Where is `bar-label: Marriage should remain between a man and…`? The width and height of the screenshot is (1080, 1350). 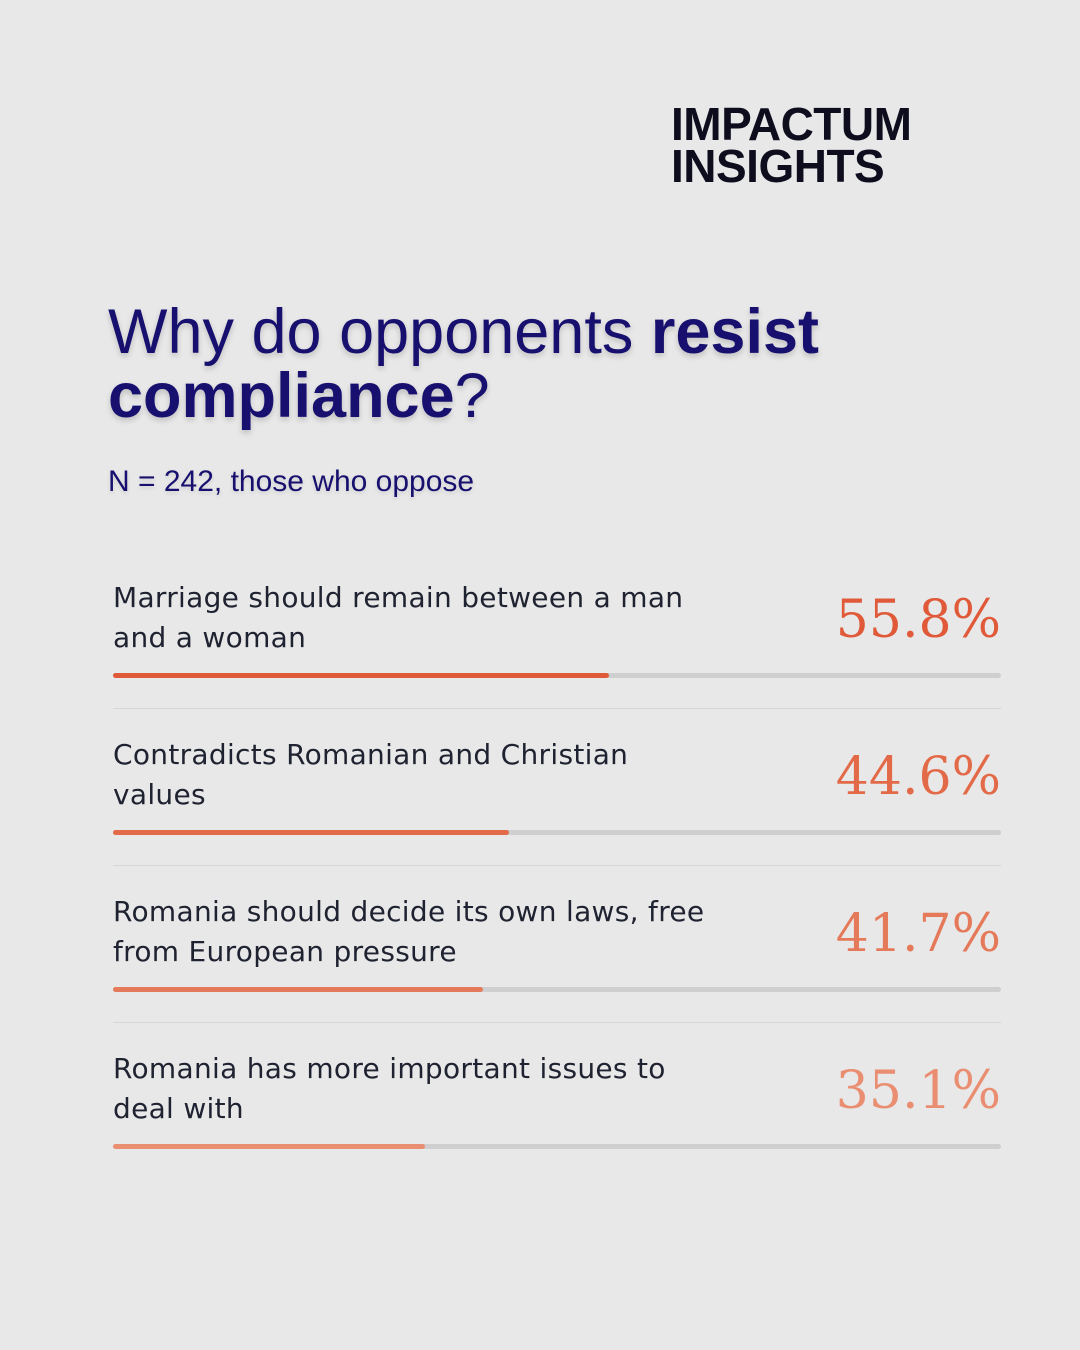 bar-label: Marriage should remain between a man and… is located at coordinates (398, 617).